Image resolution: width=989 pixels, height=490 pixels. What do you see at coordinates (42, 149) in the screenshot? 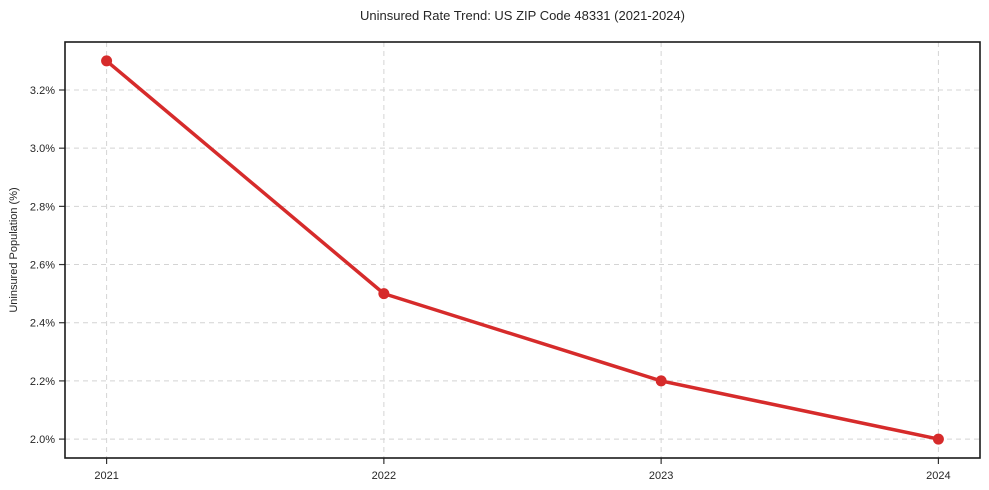
I see `y-tick-label: 3.0%` at bounding box center [42, 149].